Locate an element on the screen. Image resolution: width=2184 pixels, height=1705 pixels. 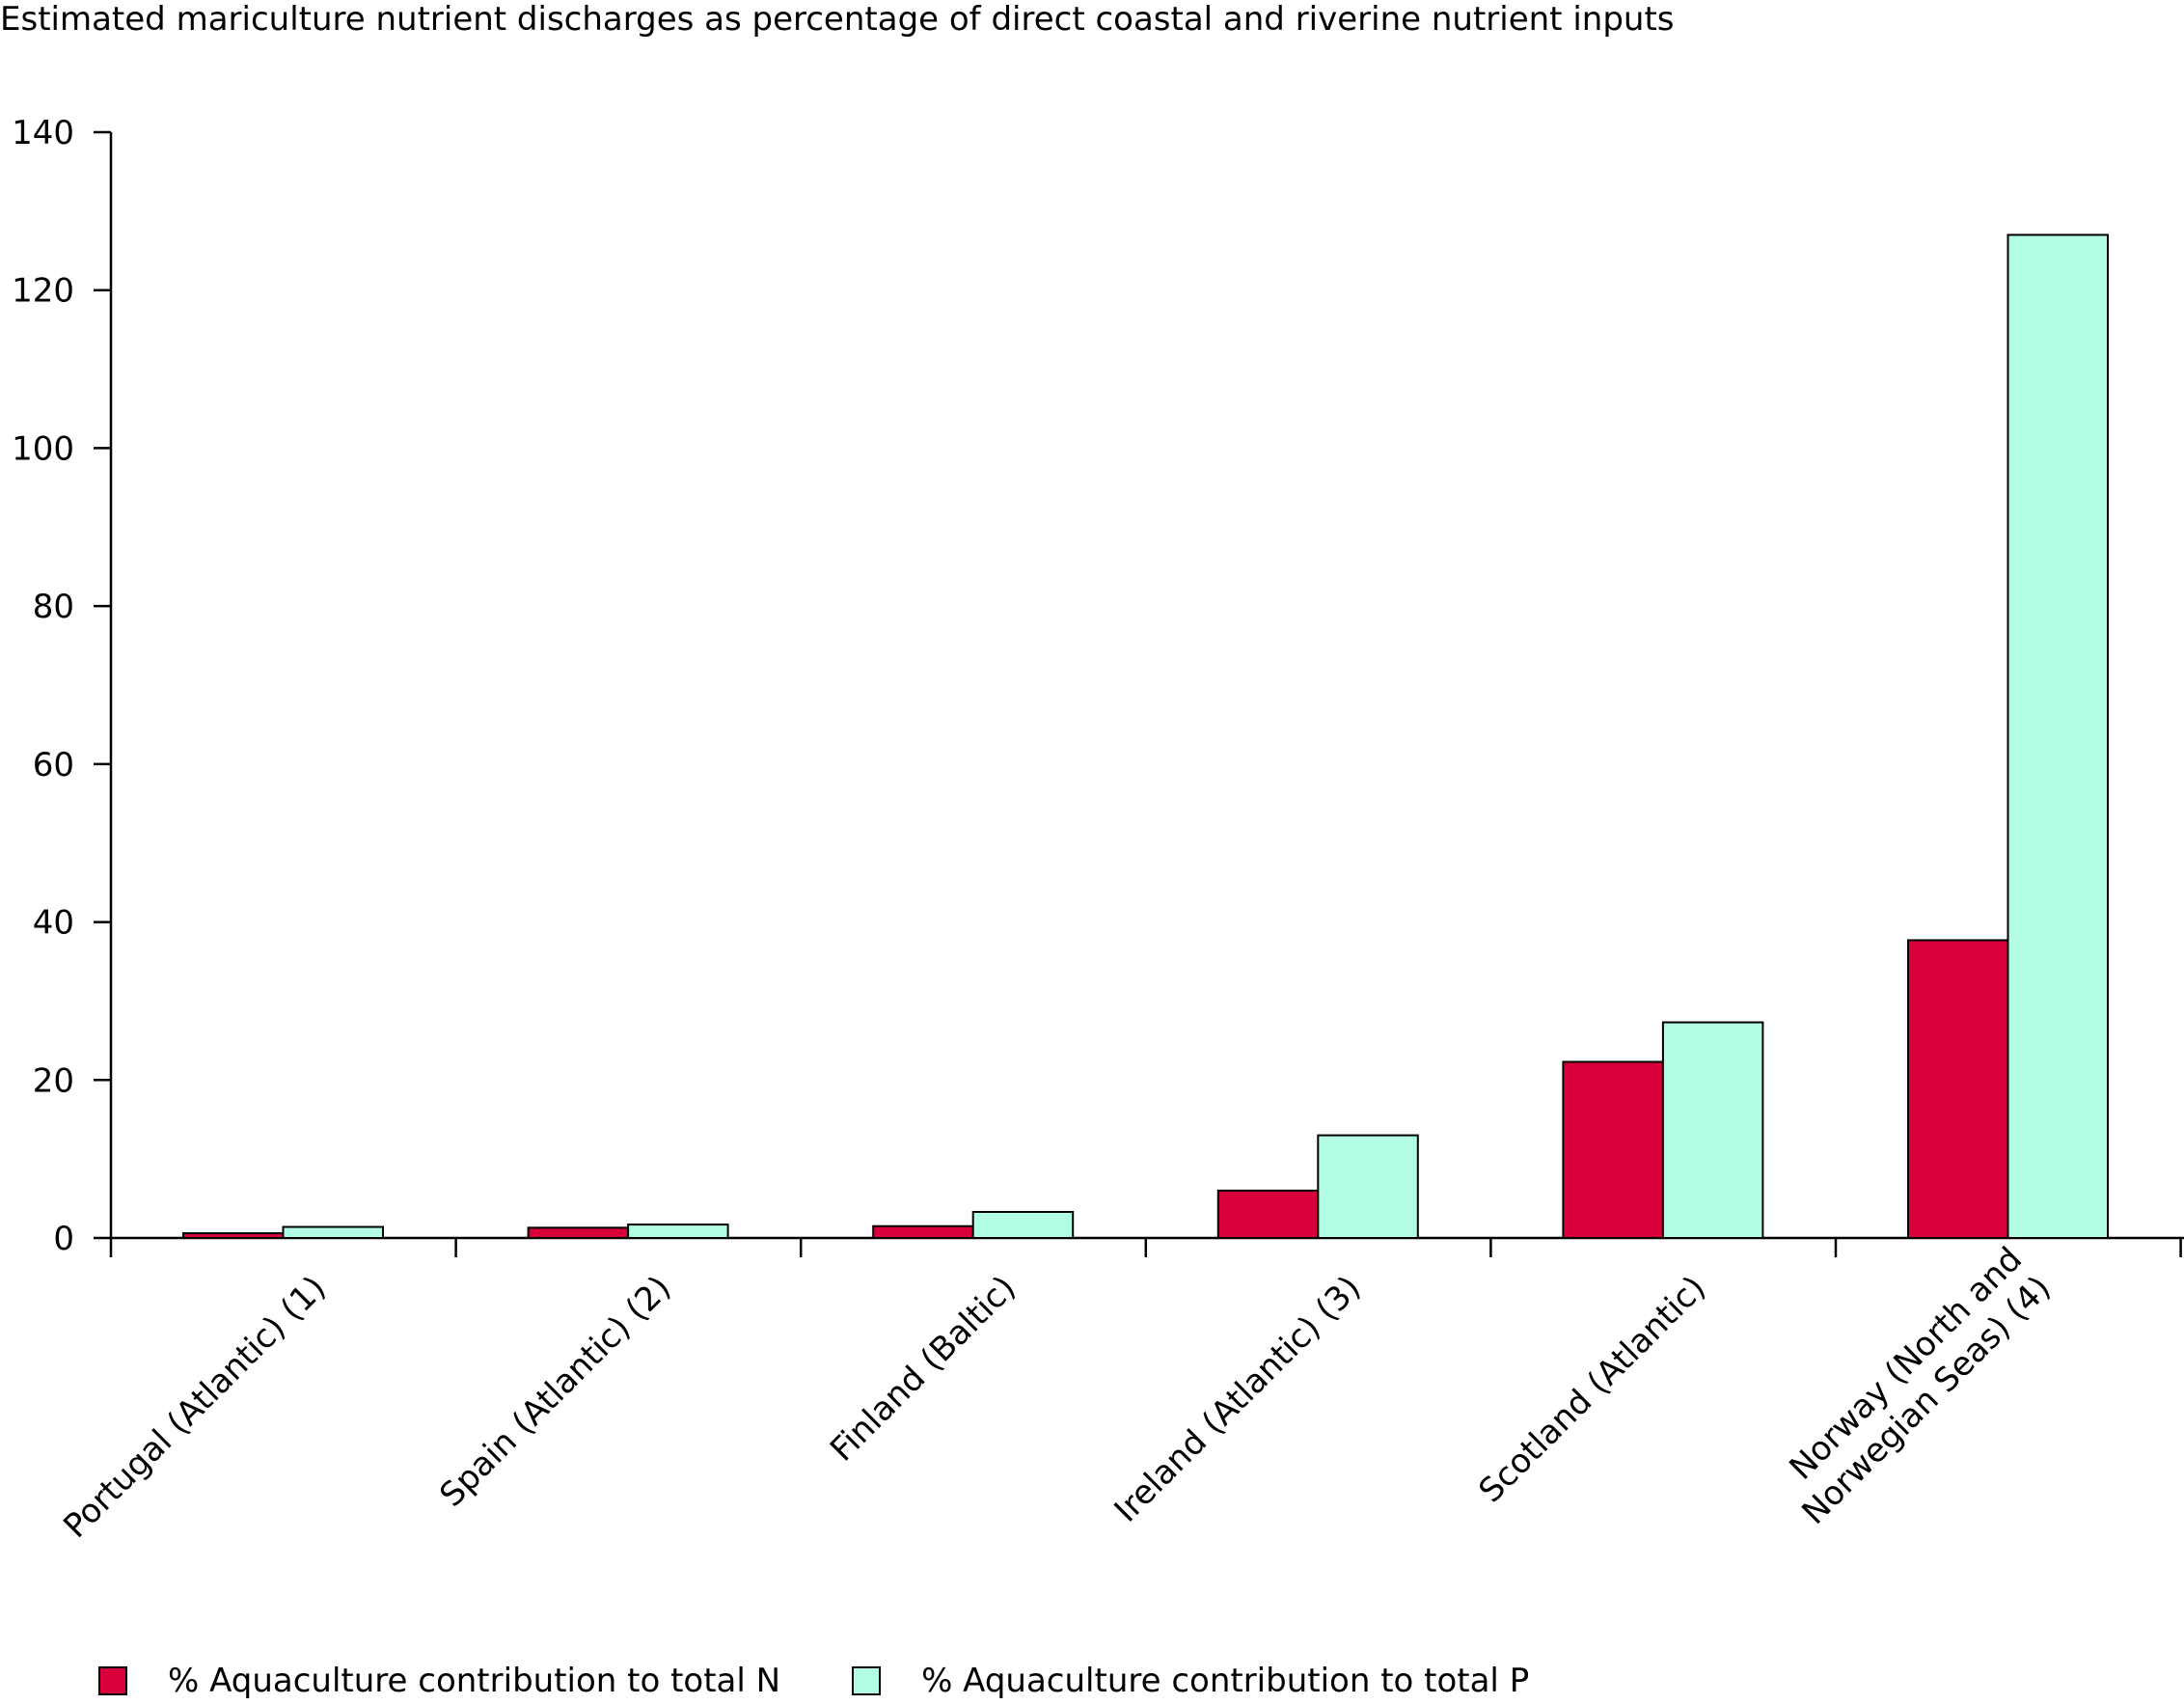
legend-label-p: % Aquaculture contribution to total P is located at coordinates (1225, 1681).